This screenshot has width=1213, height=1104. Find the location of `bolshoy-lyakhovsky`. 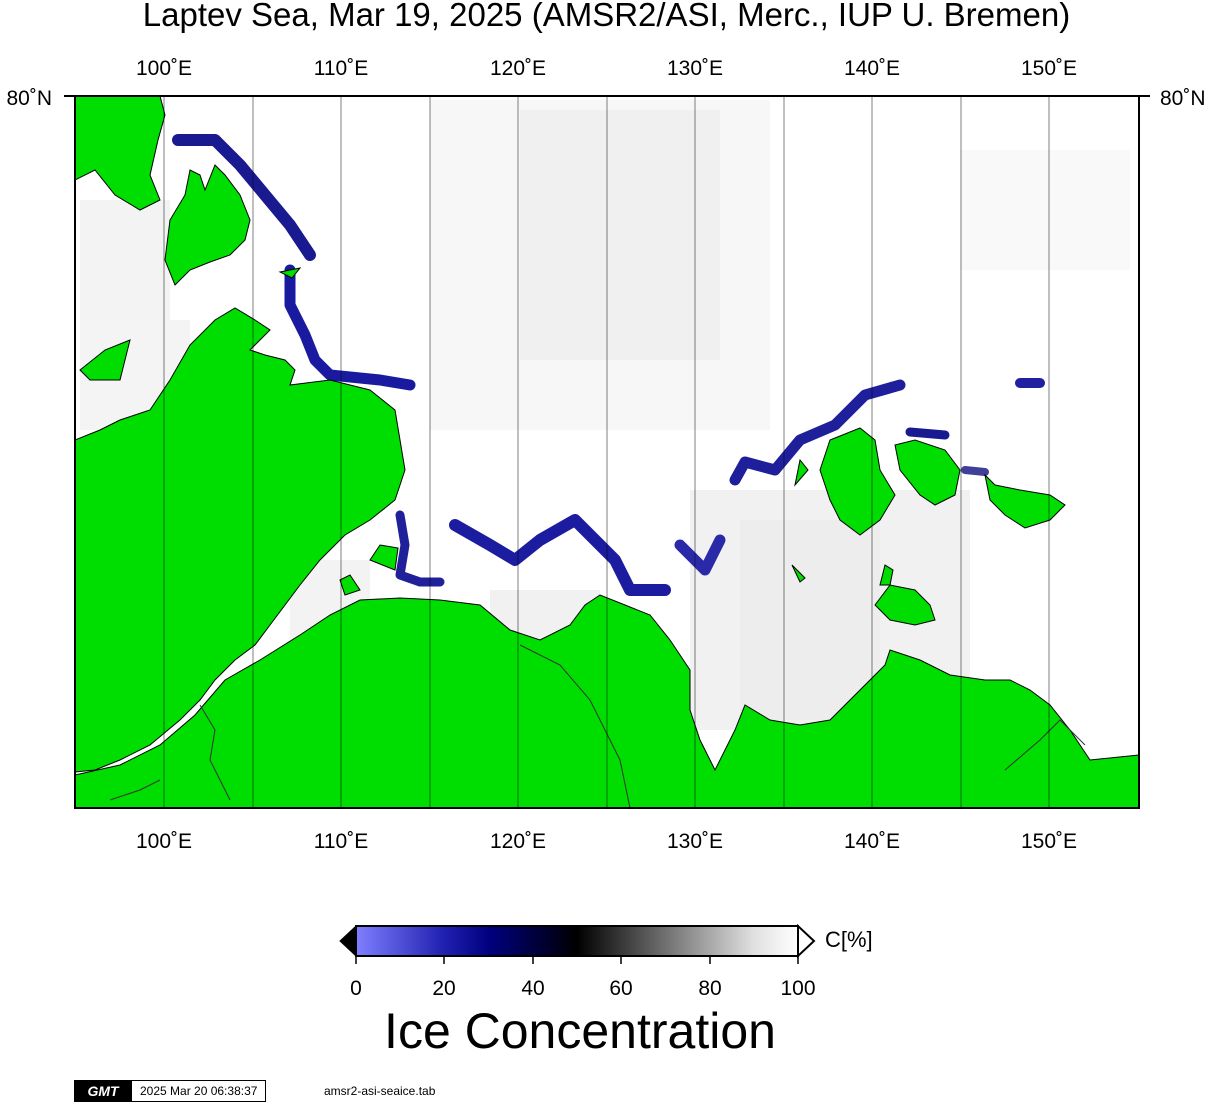

bolshoy-lyakhovsky is located at coordinates (905, 605).